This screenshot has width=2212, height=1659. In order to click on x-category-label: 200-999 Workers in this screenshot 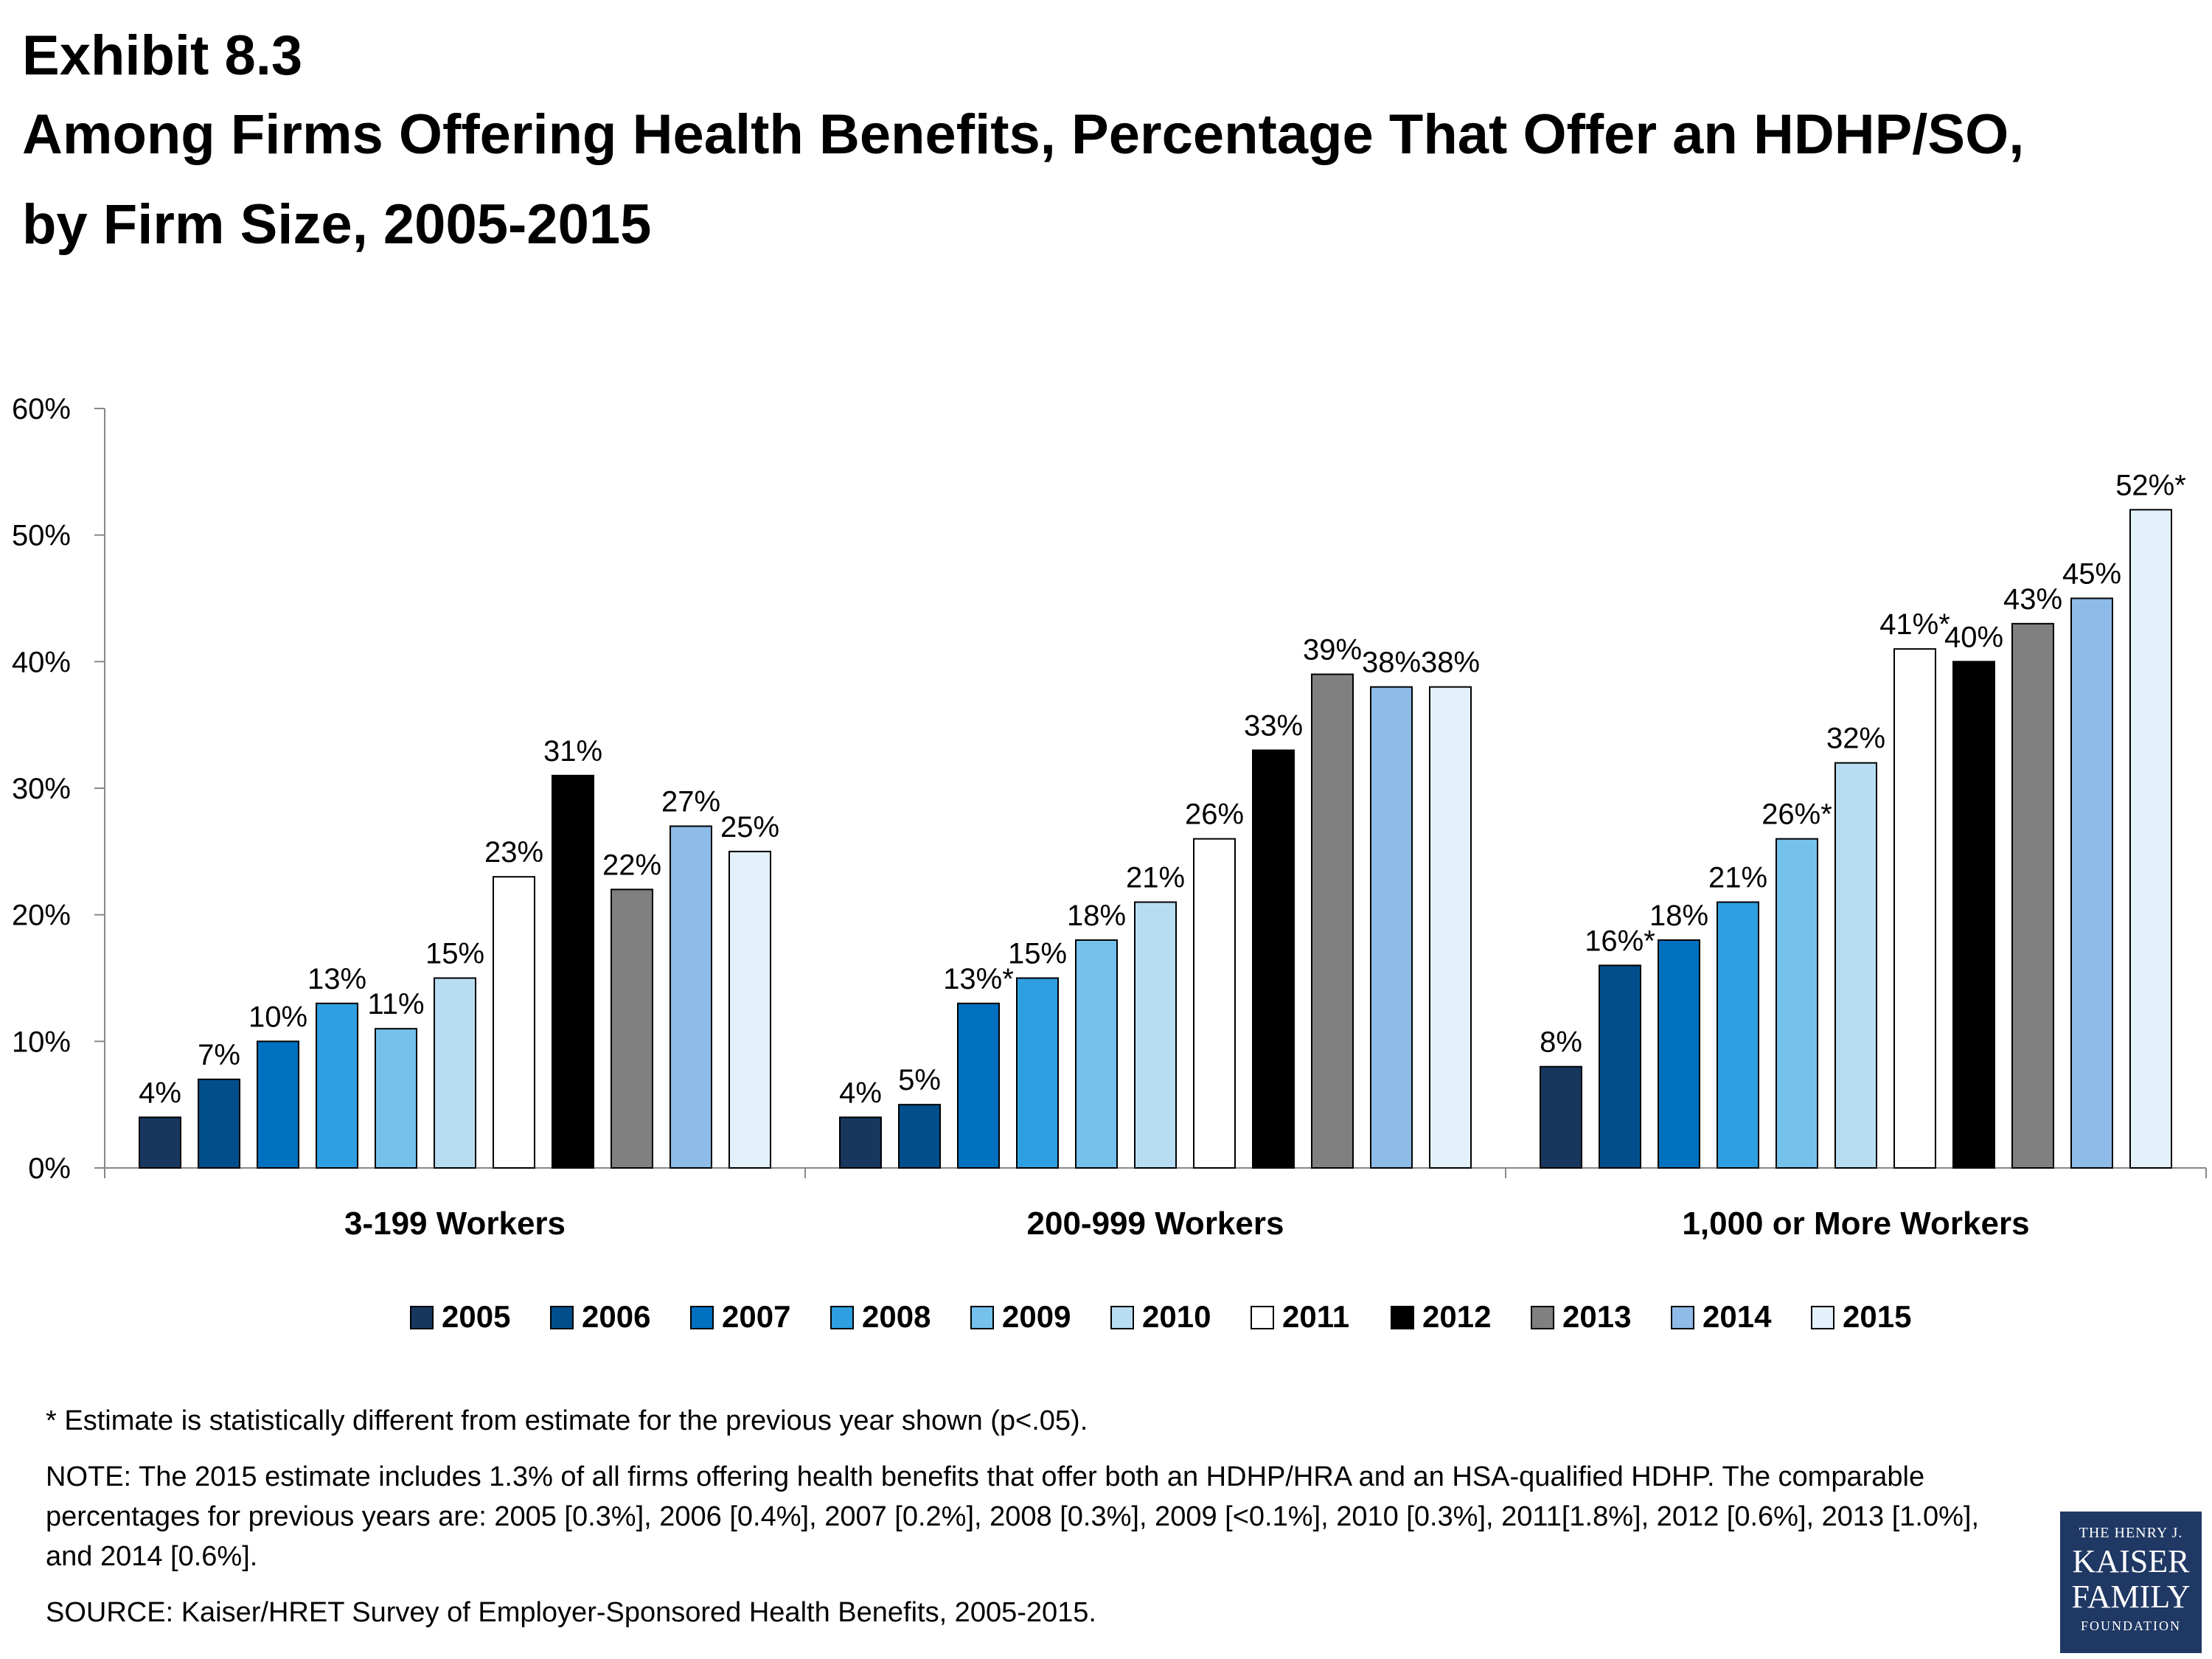, I will do `click(1155, 1224)`.